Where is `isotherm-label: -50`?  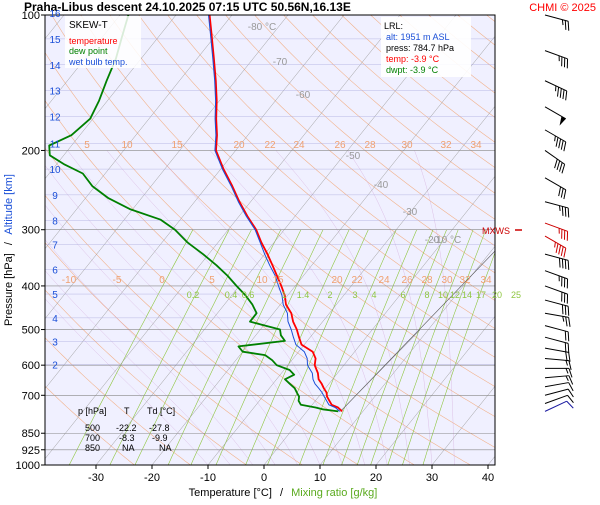 isotherm-label: -50 is located at coordinates (353, 156).